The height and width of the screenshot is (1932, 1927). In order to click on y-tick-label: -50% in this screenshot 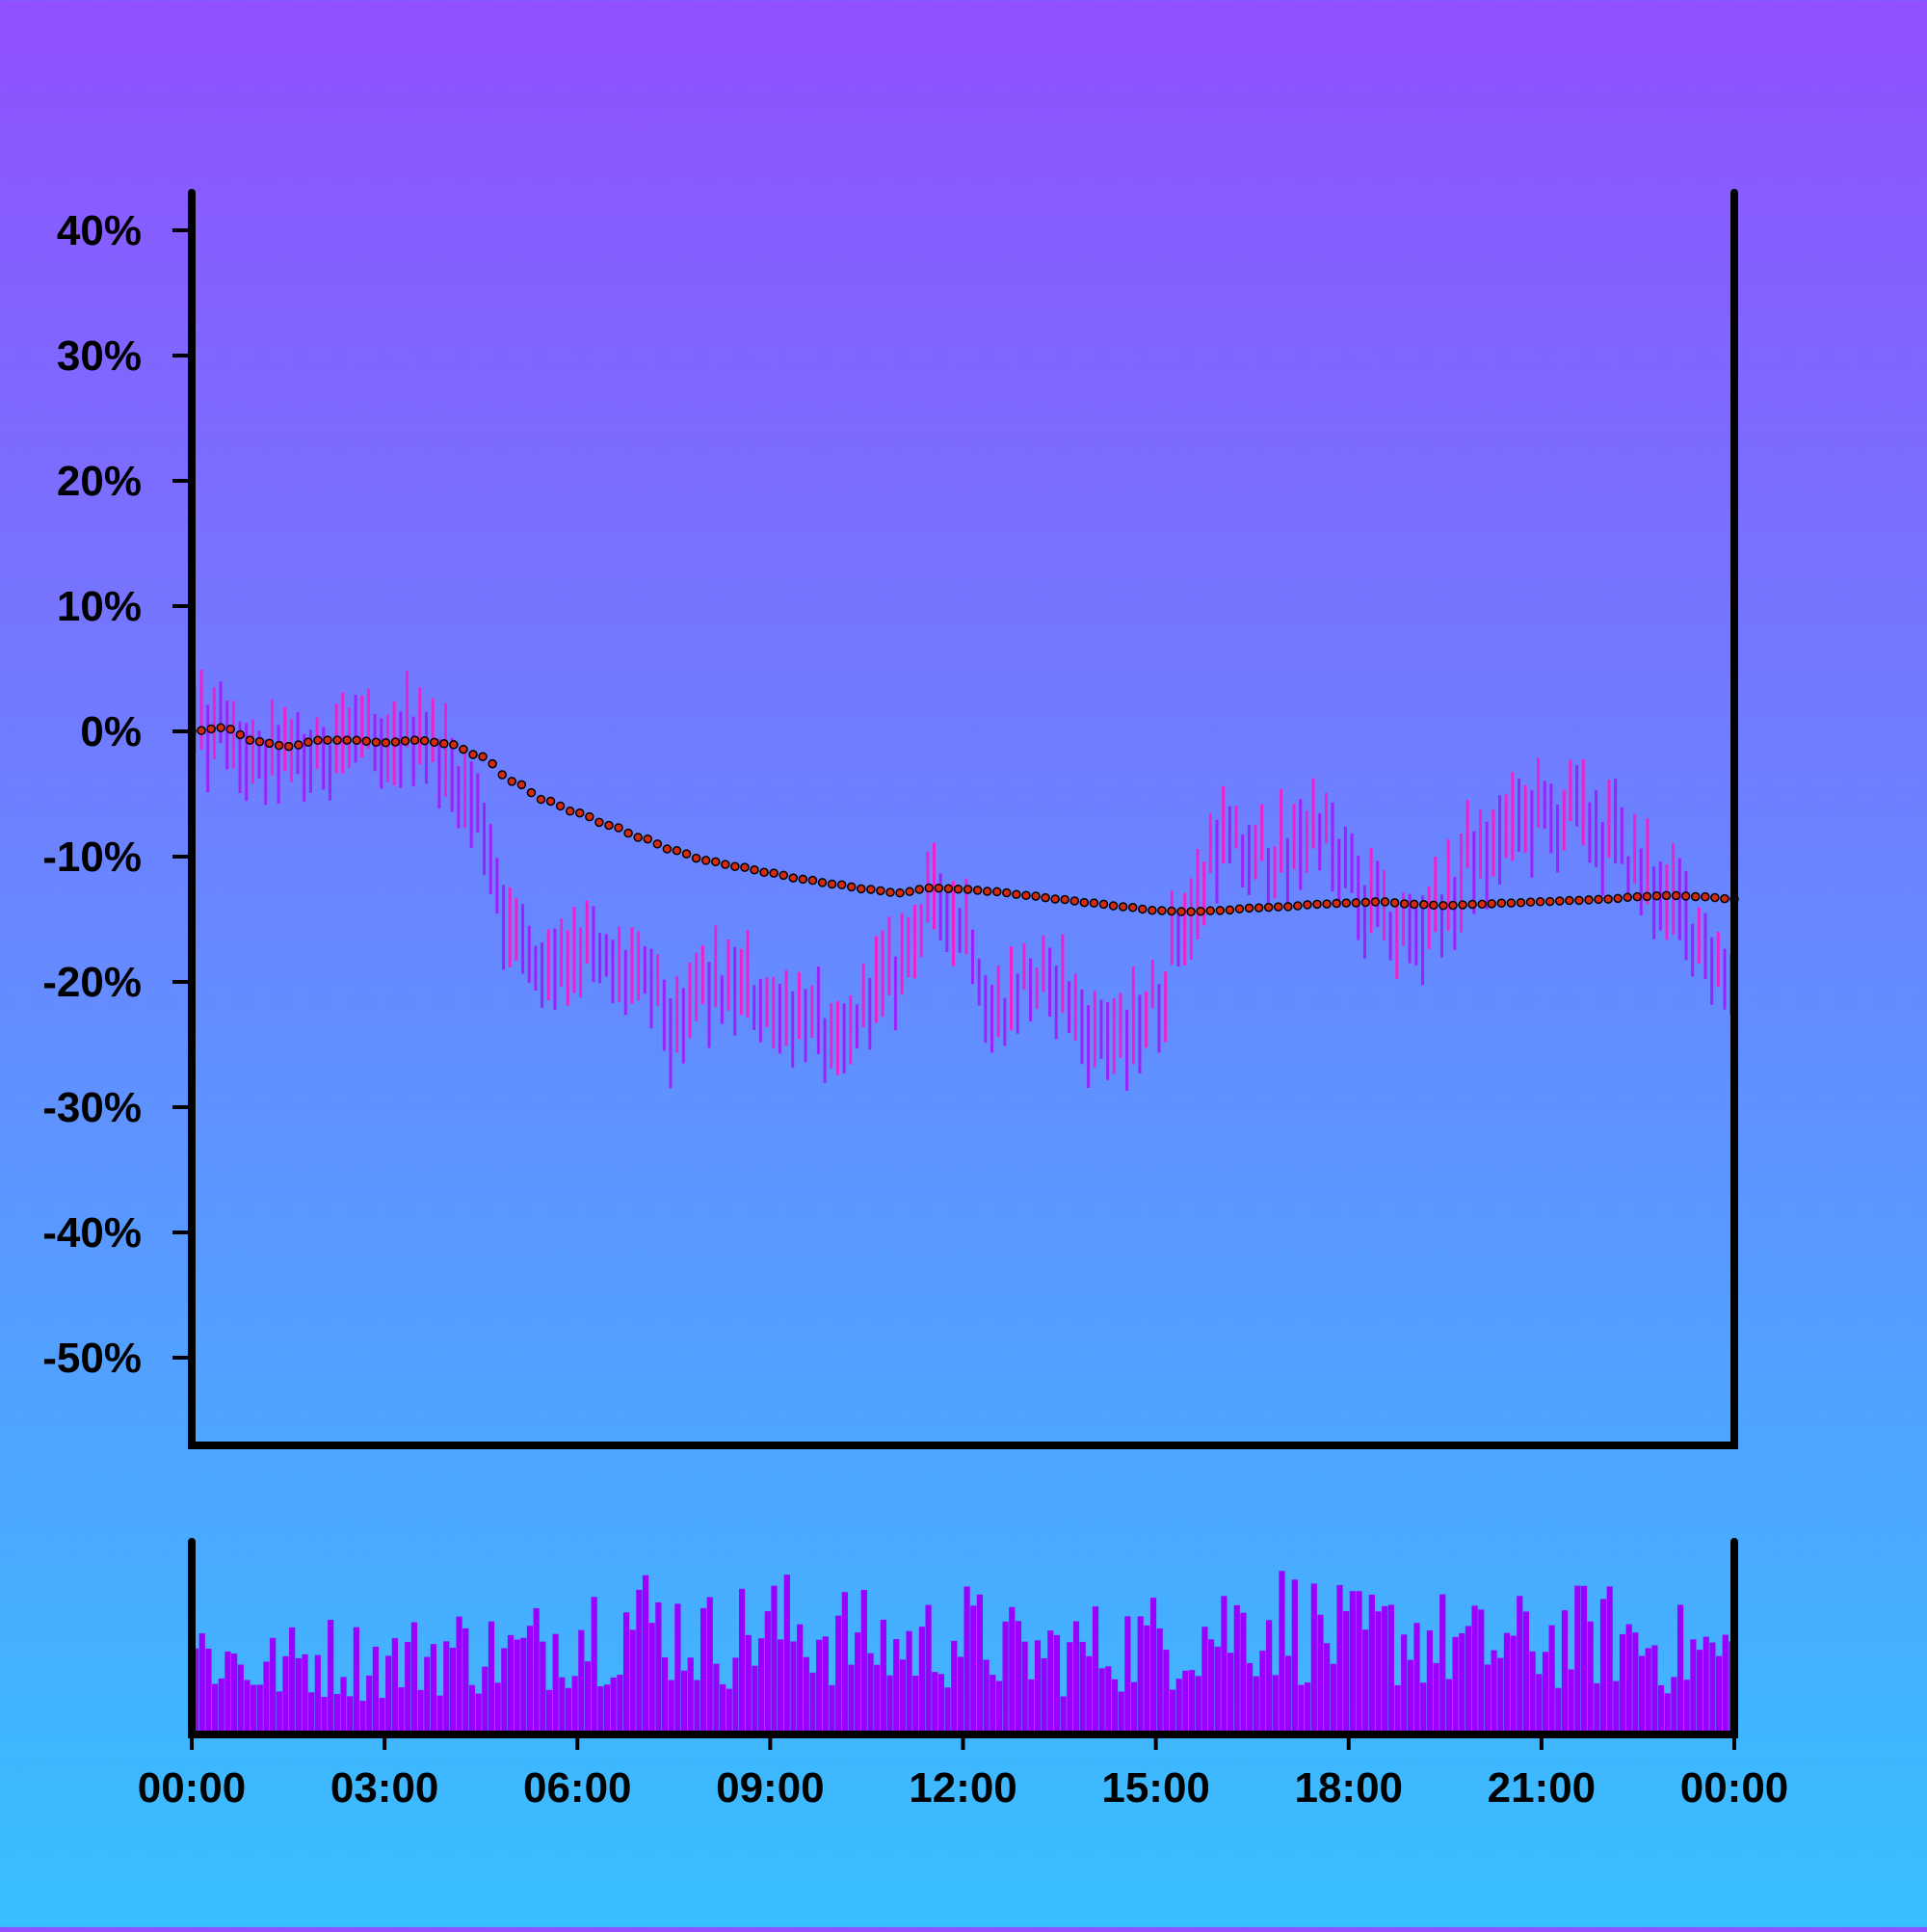, I will do `click(92, 1358)`.